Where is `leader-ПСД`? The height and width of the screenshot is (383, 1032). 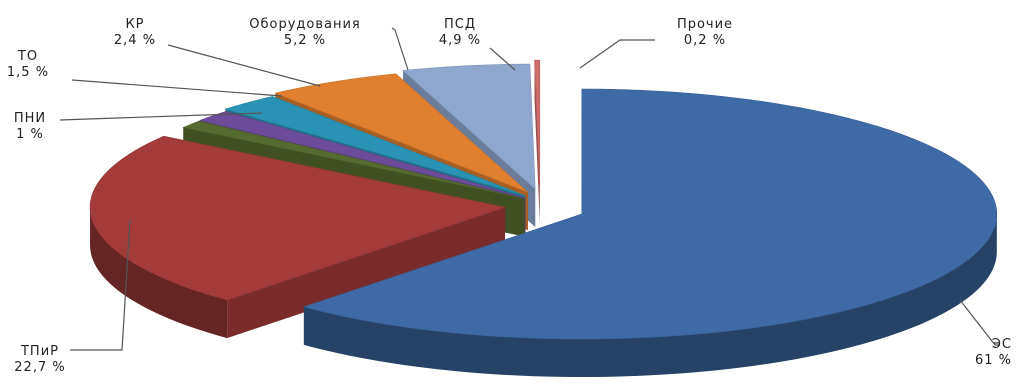
leader-ПСД is located at coordinates (502, 59).